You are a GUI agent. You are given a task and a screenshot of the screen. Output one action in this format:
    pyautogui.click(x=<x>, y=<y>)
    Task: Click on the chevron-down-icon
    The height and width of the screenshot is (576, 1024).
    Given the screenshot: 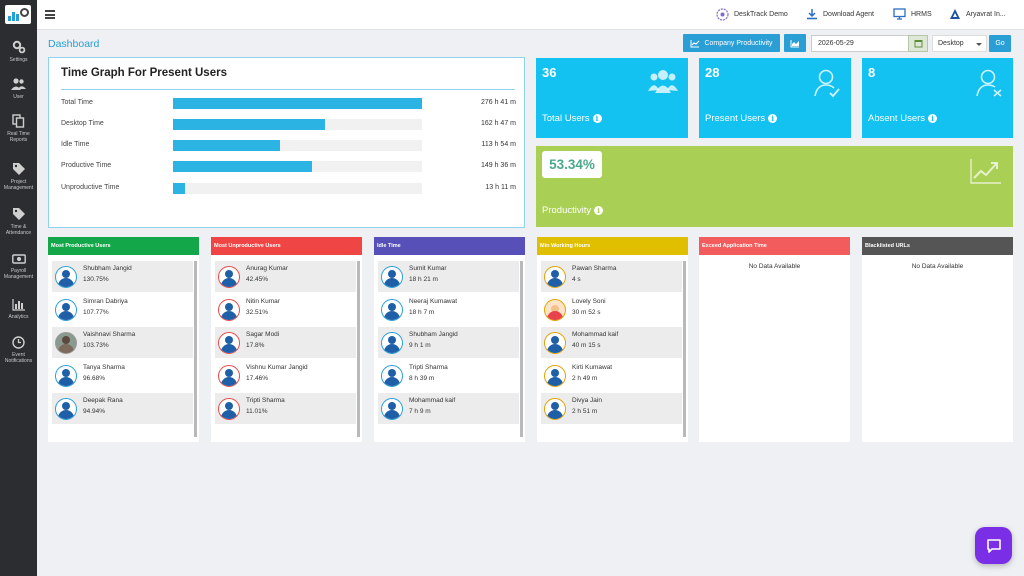 What is the action you would take?
    pyautogui.click(x=979, y=44)
    